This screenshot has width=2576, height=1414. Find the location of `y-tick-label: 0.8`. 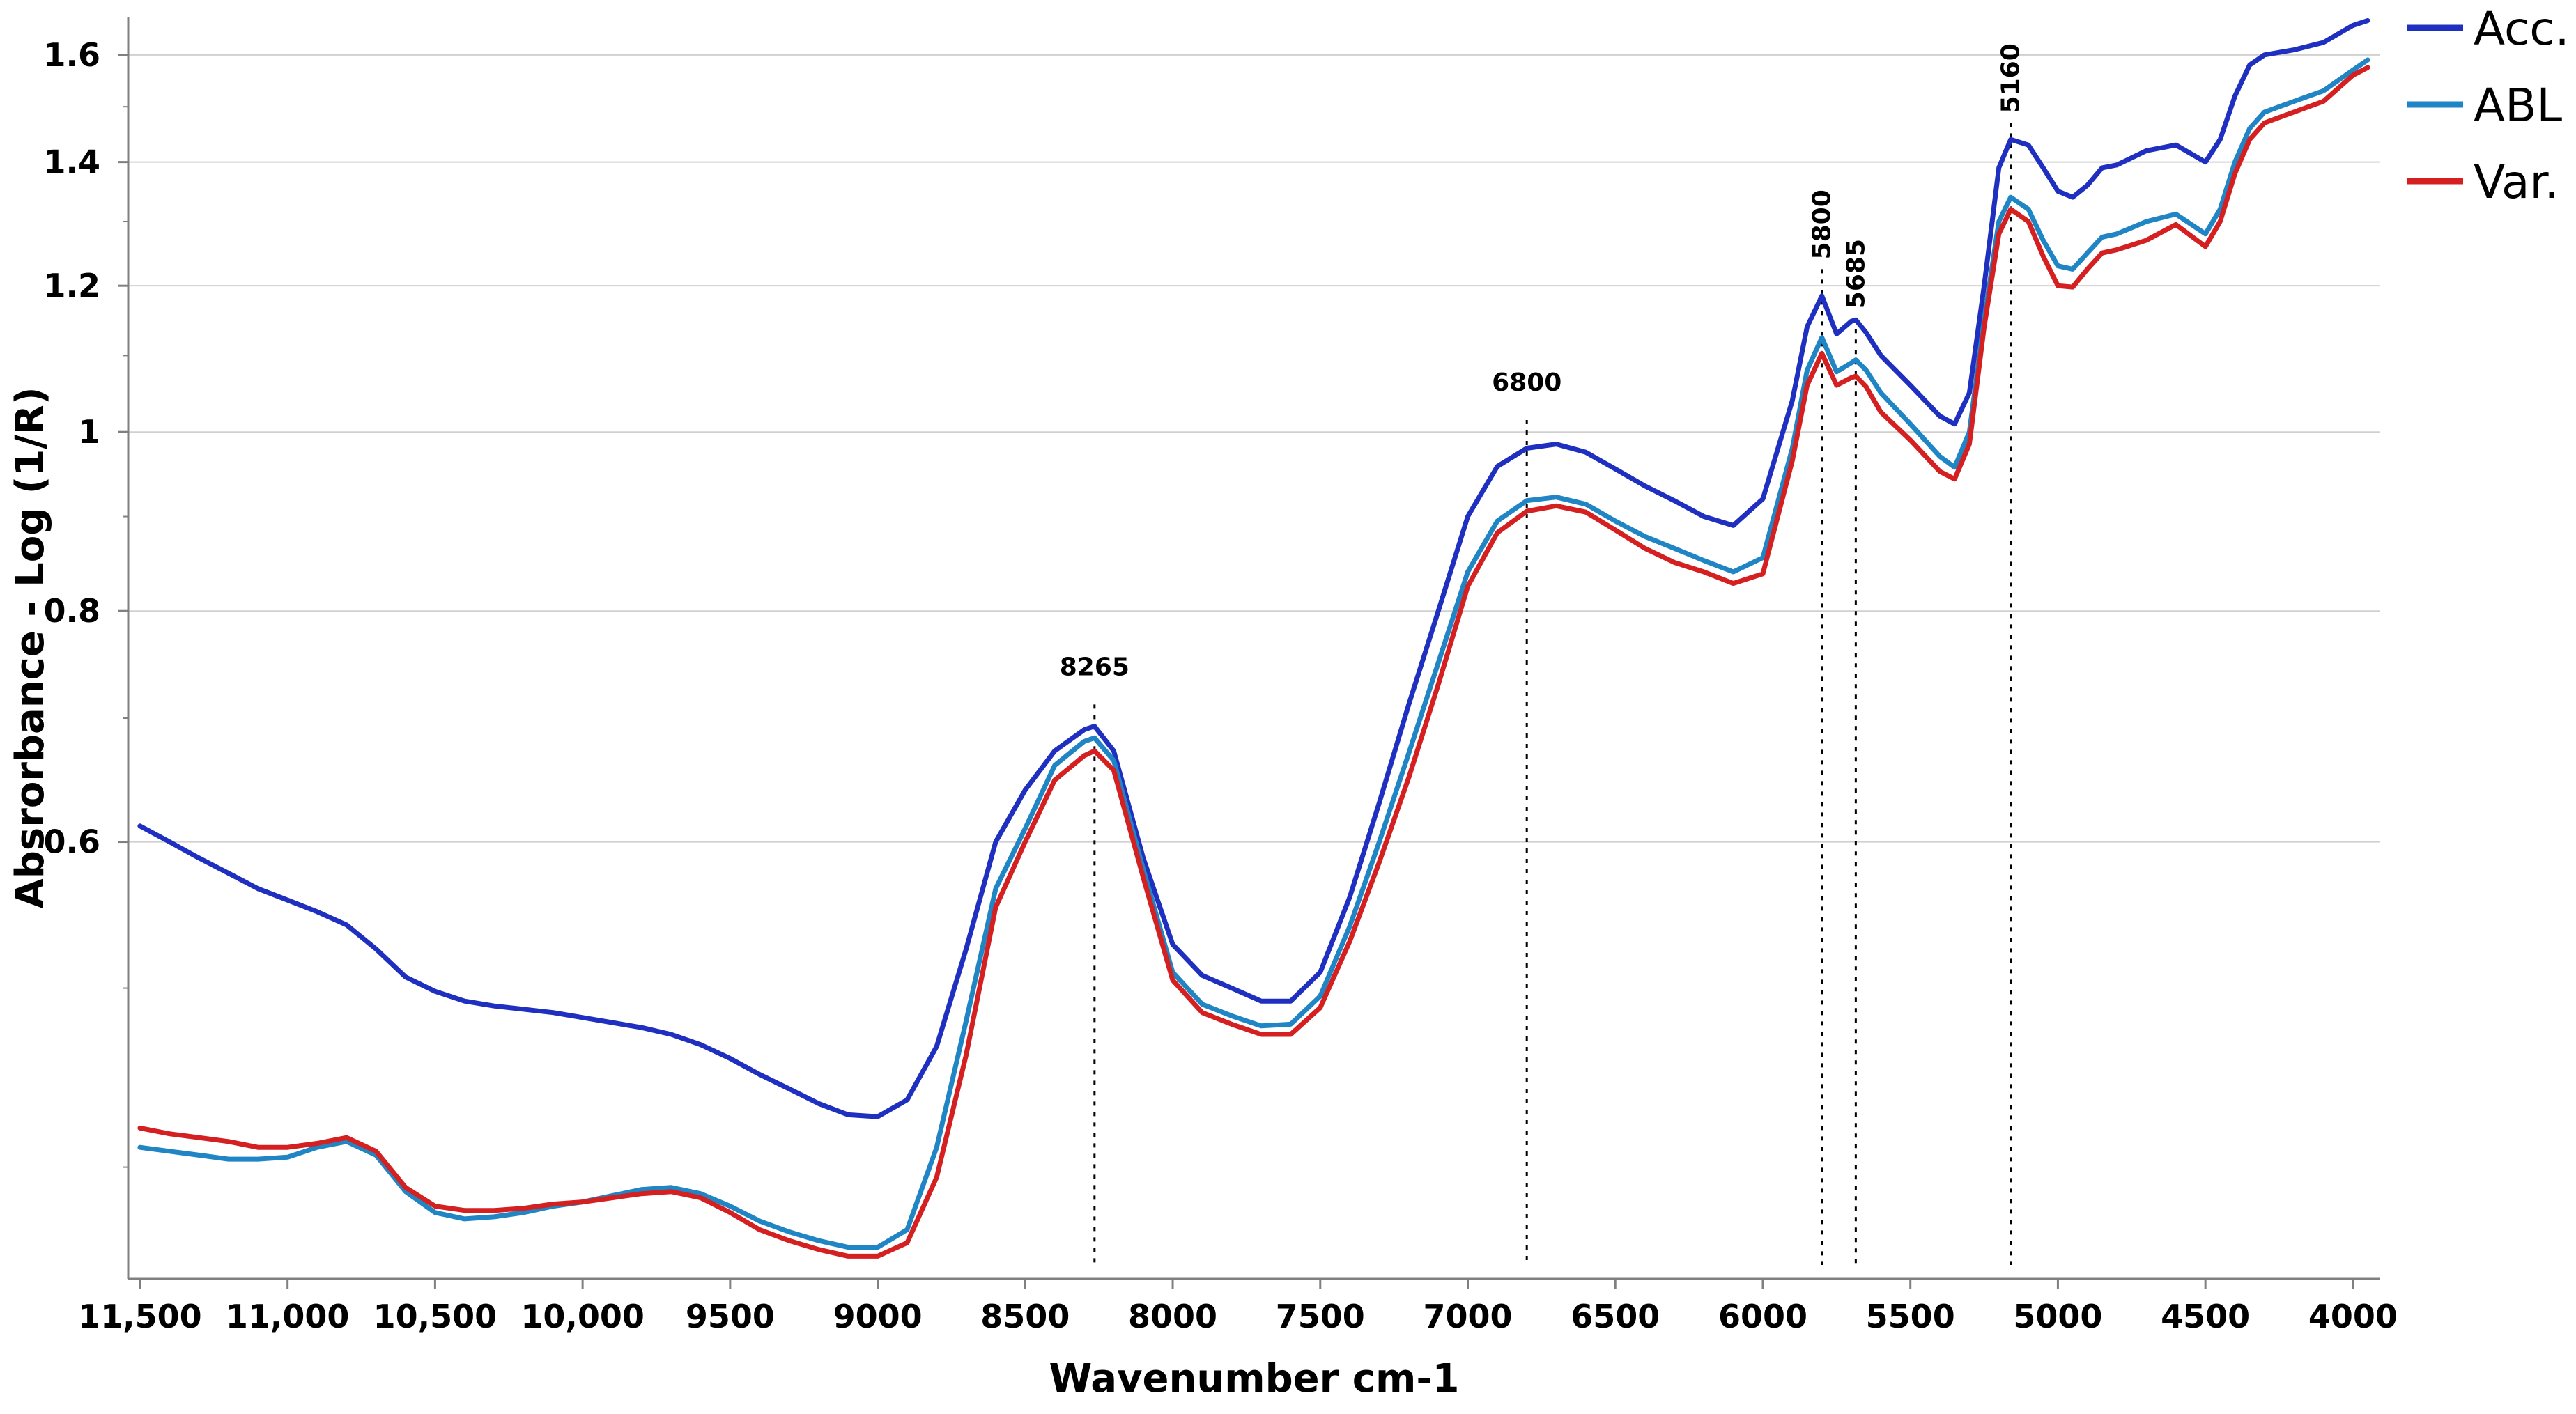

y-tick-label: 0.8 is located at coordinates (72, 611).